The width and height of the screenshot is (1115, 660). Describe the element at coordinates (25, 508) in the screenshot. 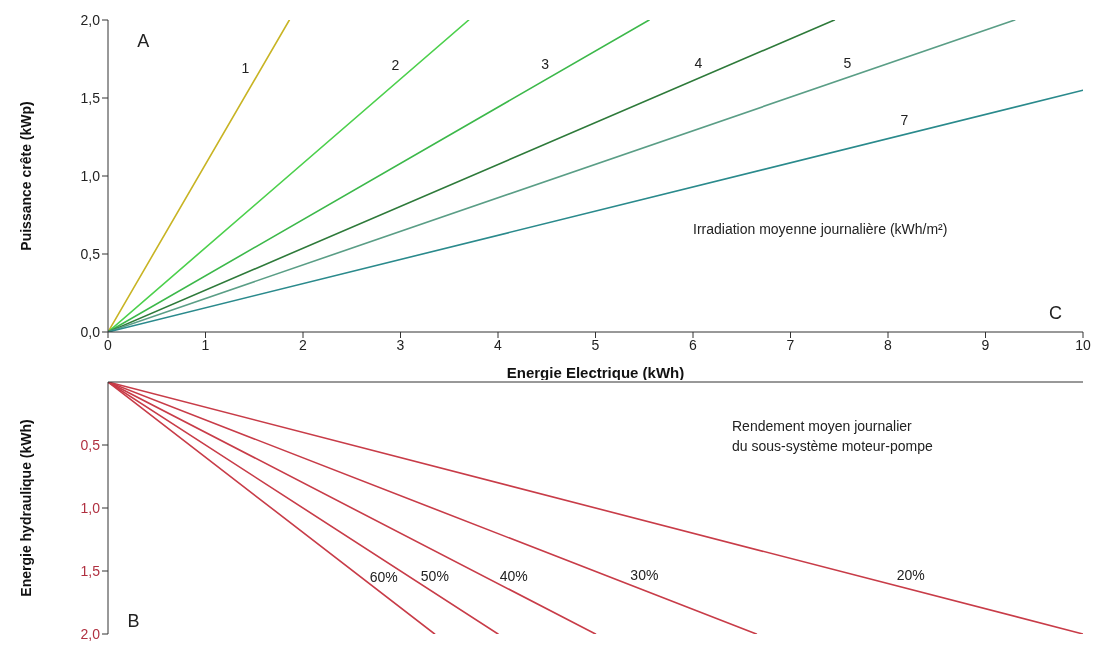

I see `y-axis-title: Energie hydraulique (kWh)` at that location.